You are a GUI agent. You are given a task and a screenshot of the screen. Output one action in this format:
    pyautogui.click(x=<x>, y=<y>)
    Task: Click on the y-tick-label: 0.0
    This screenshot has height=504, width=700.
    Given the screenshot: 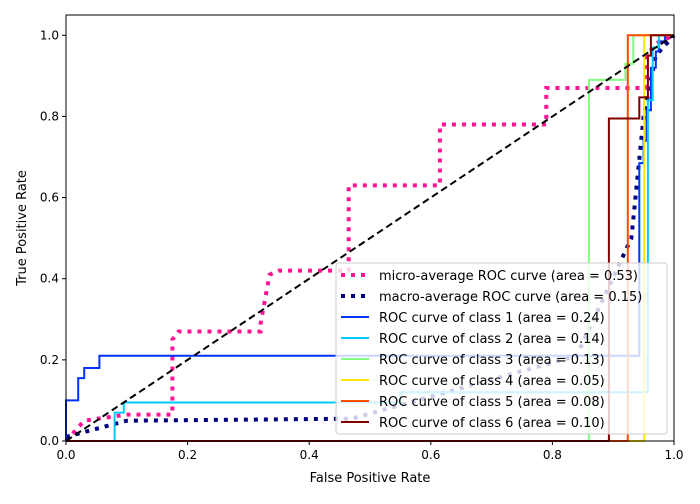 What is the action you would take?
    pyautogui.click(x=49, y=441)
    